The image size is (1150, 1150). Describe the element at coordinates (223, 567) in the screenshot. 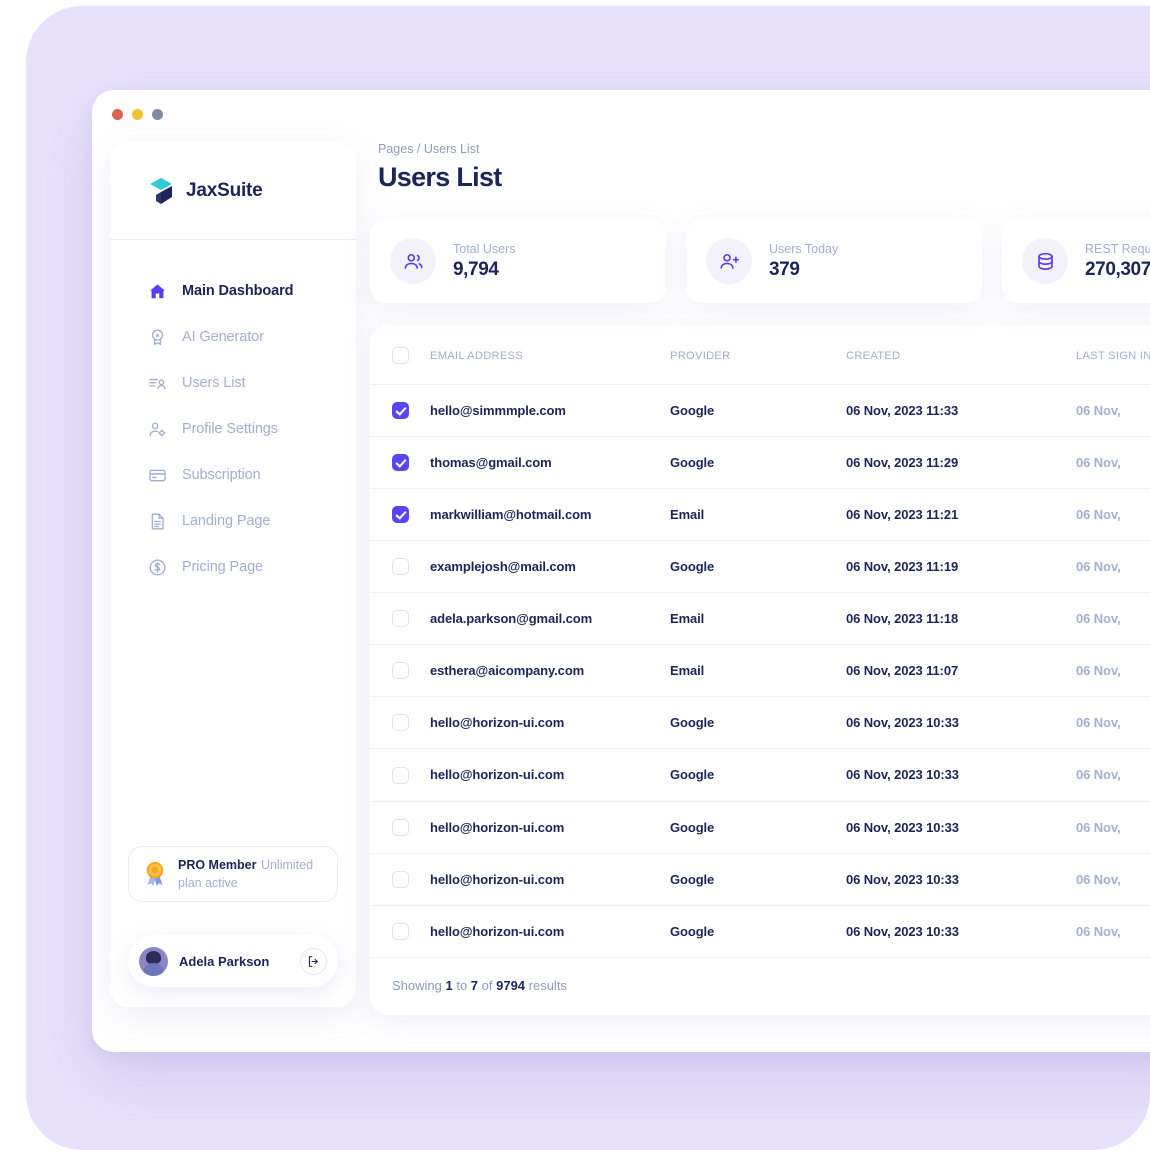

I see `sidebar-item-label: Pricing Page` at that location.